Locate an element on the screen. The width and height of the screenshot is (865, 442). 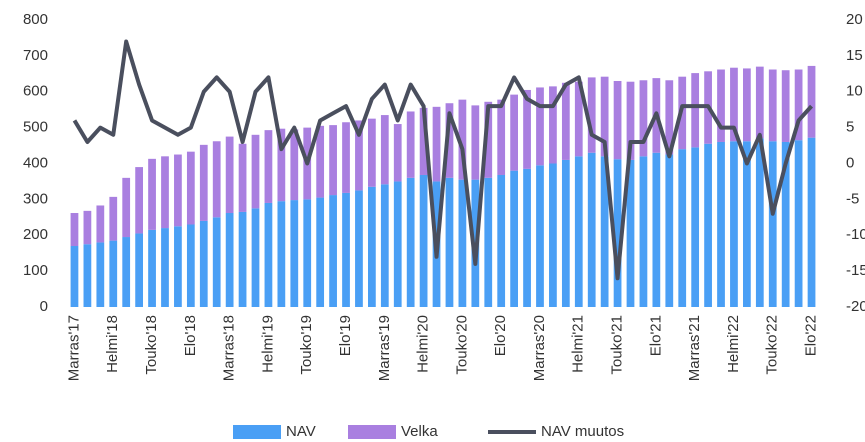
y-tick-label: 300 is located at coordinates (35, 198).